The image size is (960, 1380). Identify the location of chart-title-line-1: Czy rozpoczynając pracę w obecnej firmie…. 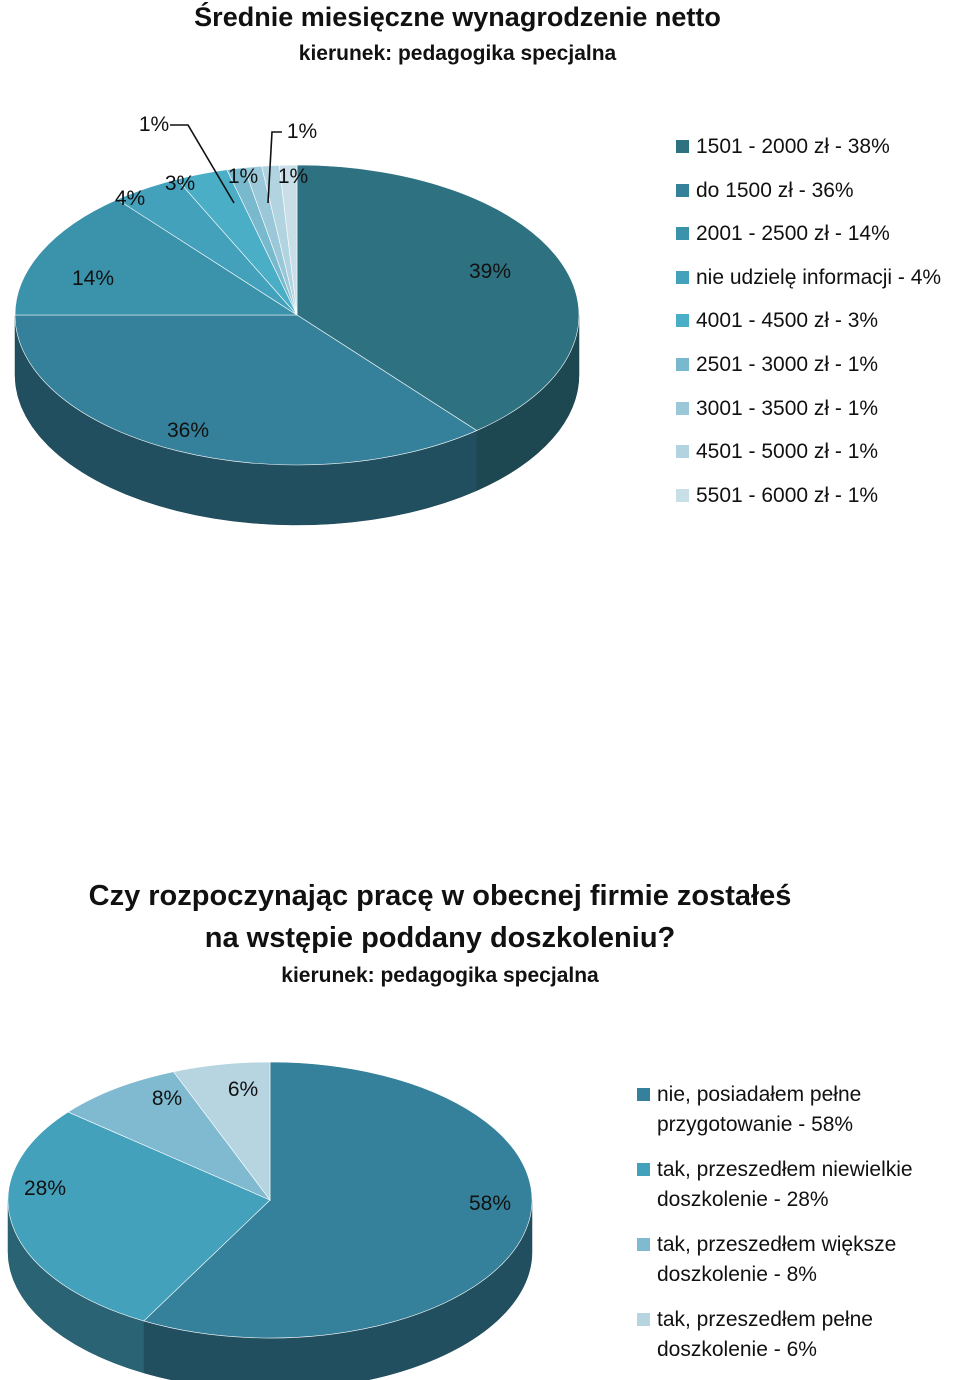
(440, 896).